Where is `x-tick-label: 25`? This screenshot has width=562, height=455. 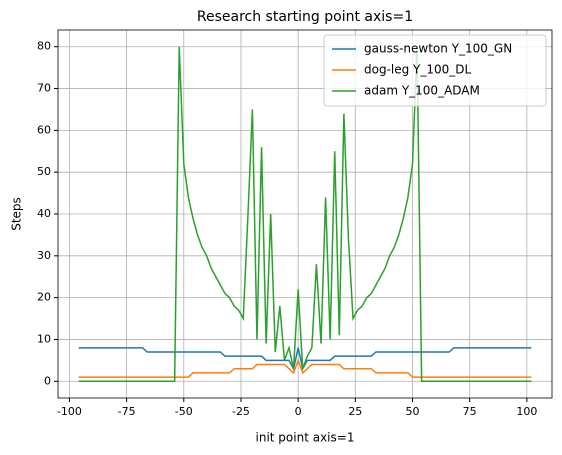 x-tick-label: 25 is located at coordinates (355, 411).